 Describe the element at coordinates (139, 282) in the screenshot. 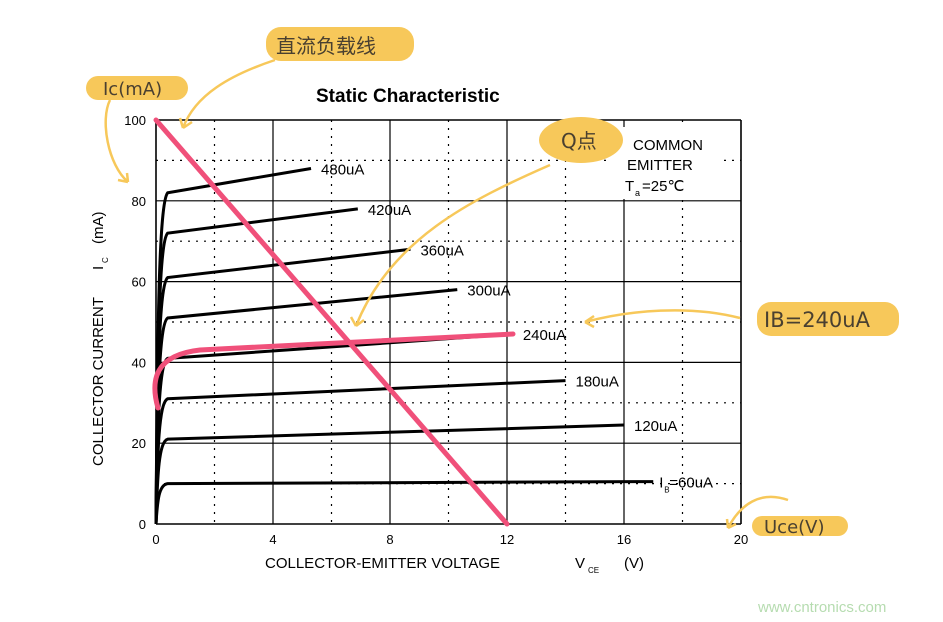

I see `y-tick-label: 60` at that location.